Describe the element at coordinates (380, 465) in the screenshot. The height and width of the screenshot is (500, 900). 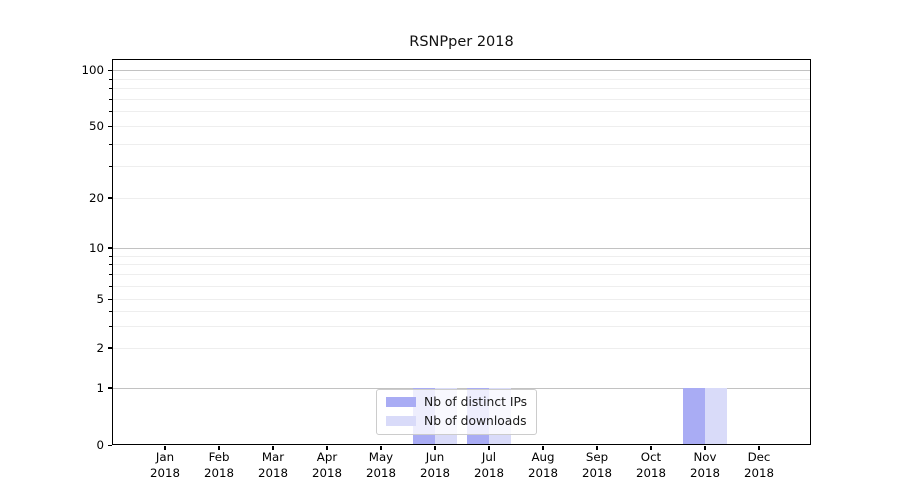
I see `x-tick-label: May 2018` at that location.